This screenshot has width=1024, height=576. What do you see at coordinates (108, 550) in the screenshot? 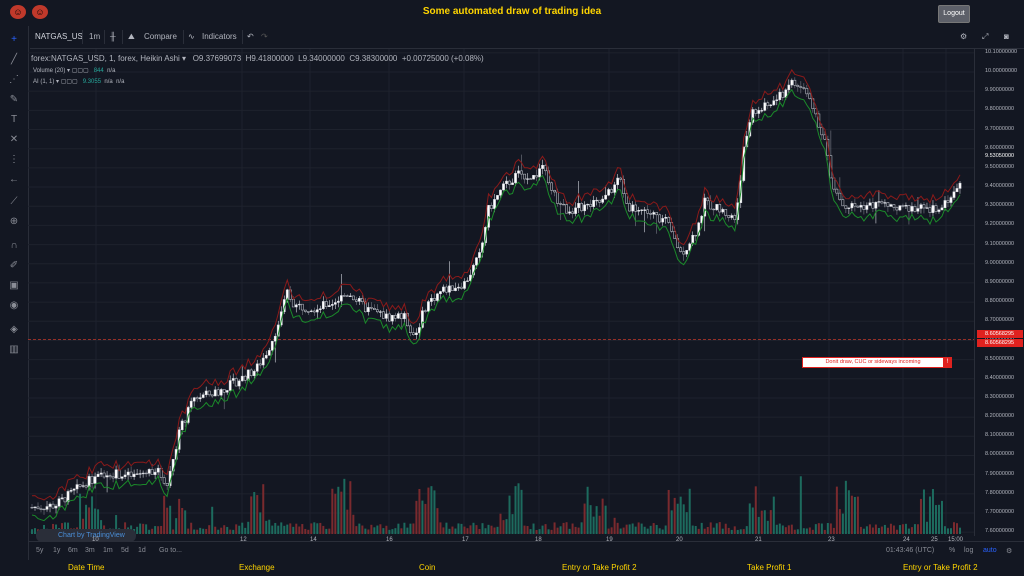
I see `range-1m: 1m` at bounding box center [108, 550].